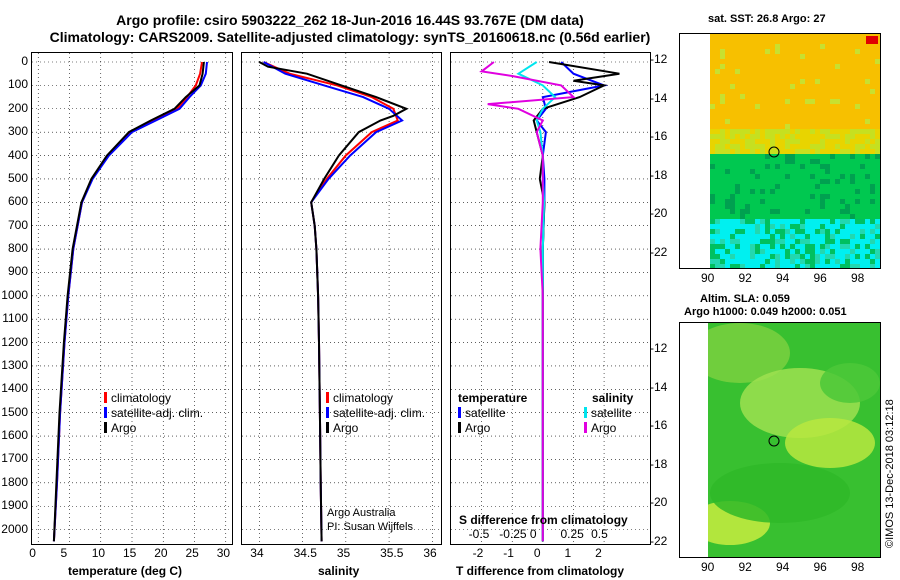 The height and width of the screenshot is (580, 900). Describe the element at coordinates (223, 553) in the screenshot. I see `x-tick-label: 30` at that location.